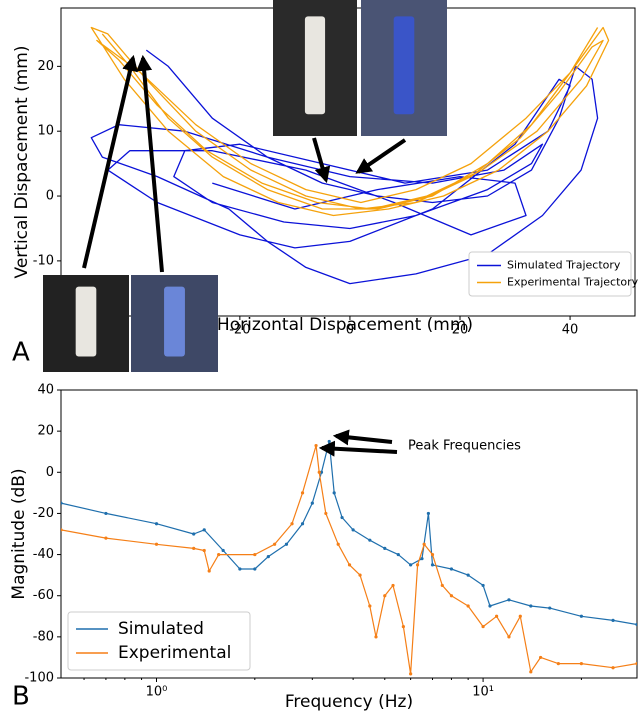 The height and width of the screenshot is (713, 643). What do you see at coordinates (21, 353) in the screenshot?
I see `panel-label: A` at bounding box center [21, 353].